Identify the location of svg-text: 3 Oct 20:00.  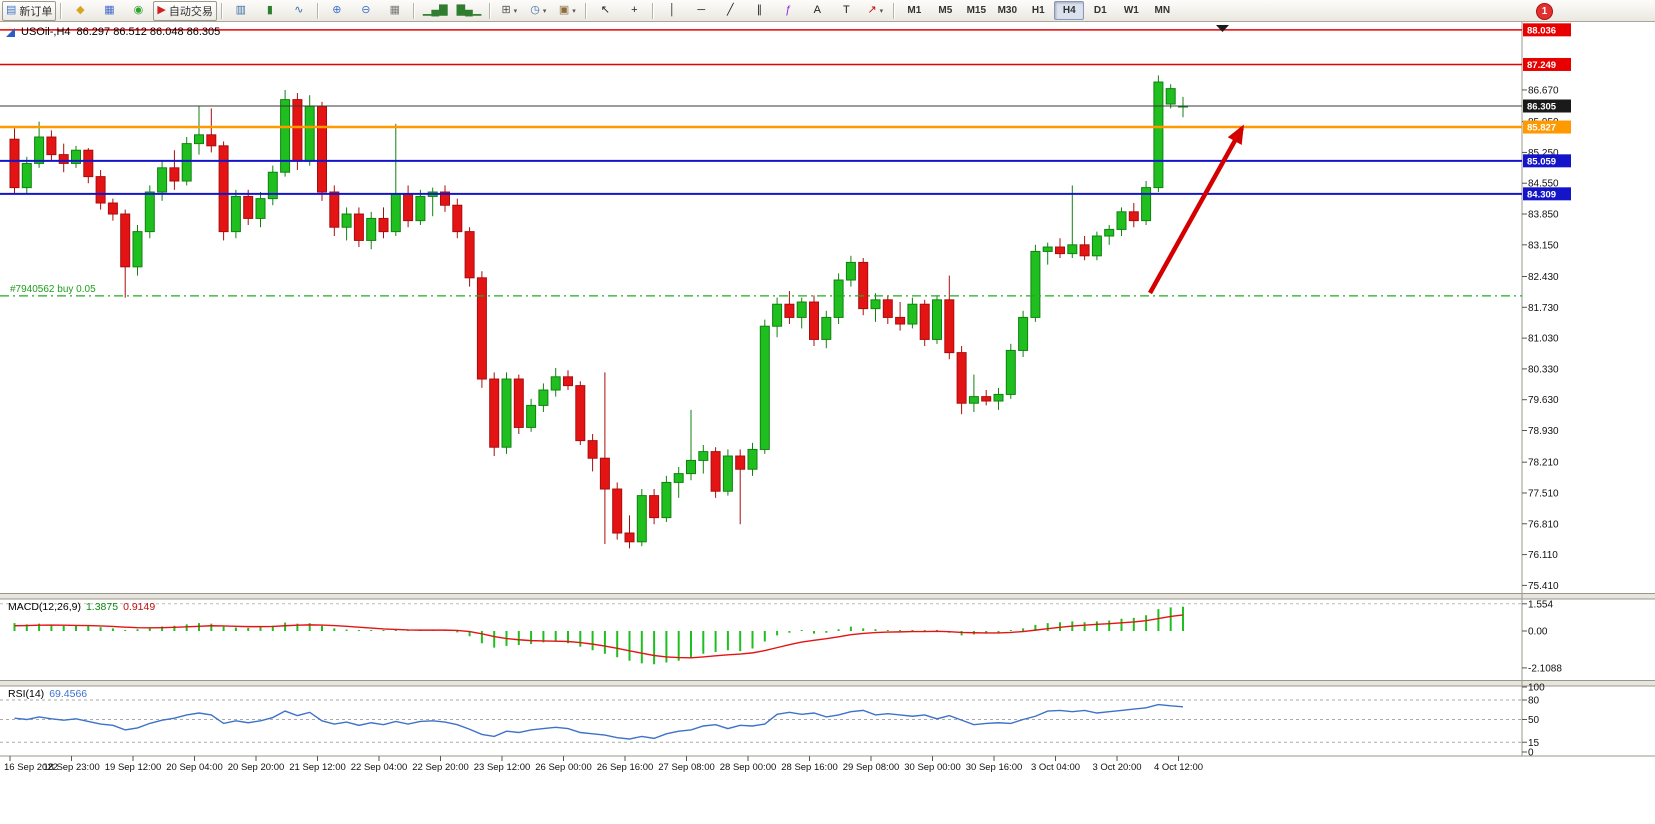
(1116, 767).